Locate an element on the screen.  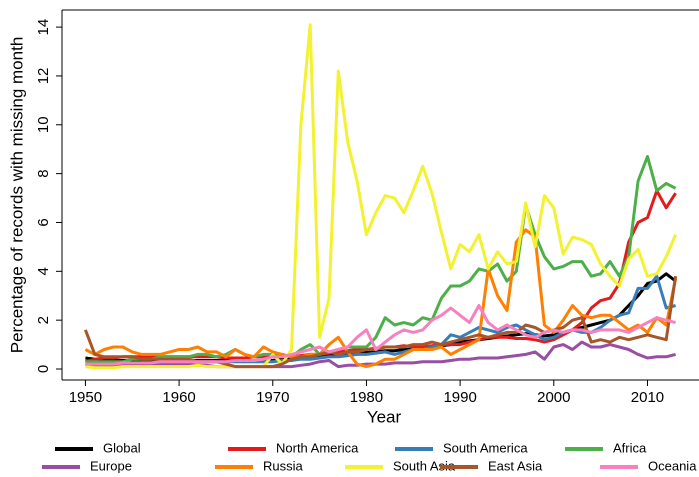
x-tick-label: 1950 is located at coordinates (85, 397).